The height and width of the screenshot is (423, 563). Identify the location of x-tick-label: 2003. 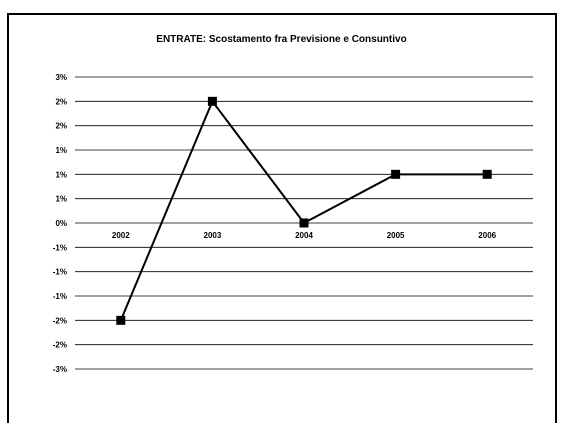
(213, 235).